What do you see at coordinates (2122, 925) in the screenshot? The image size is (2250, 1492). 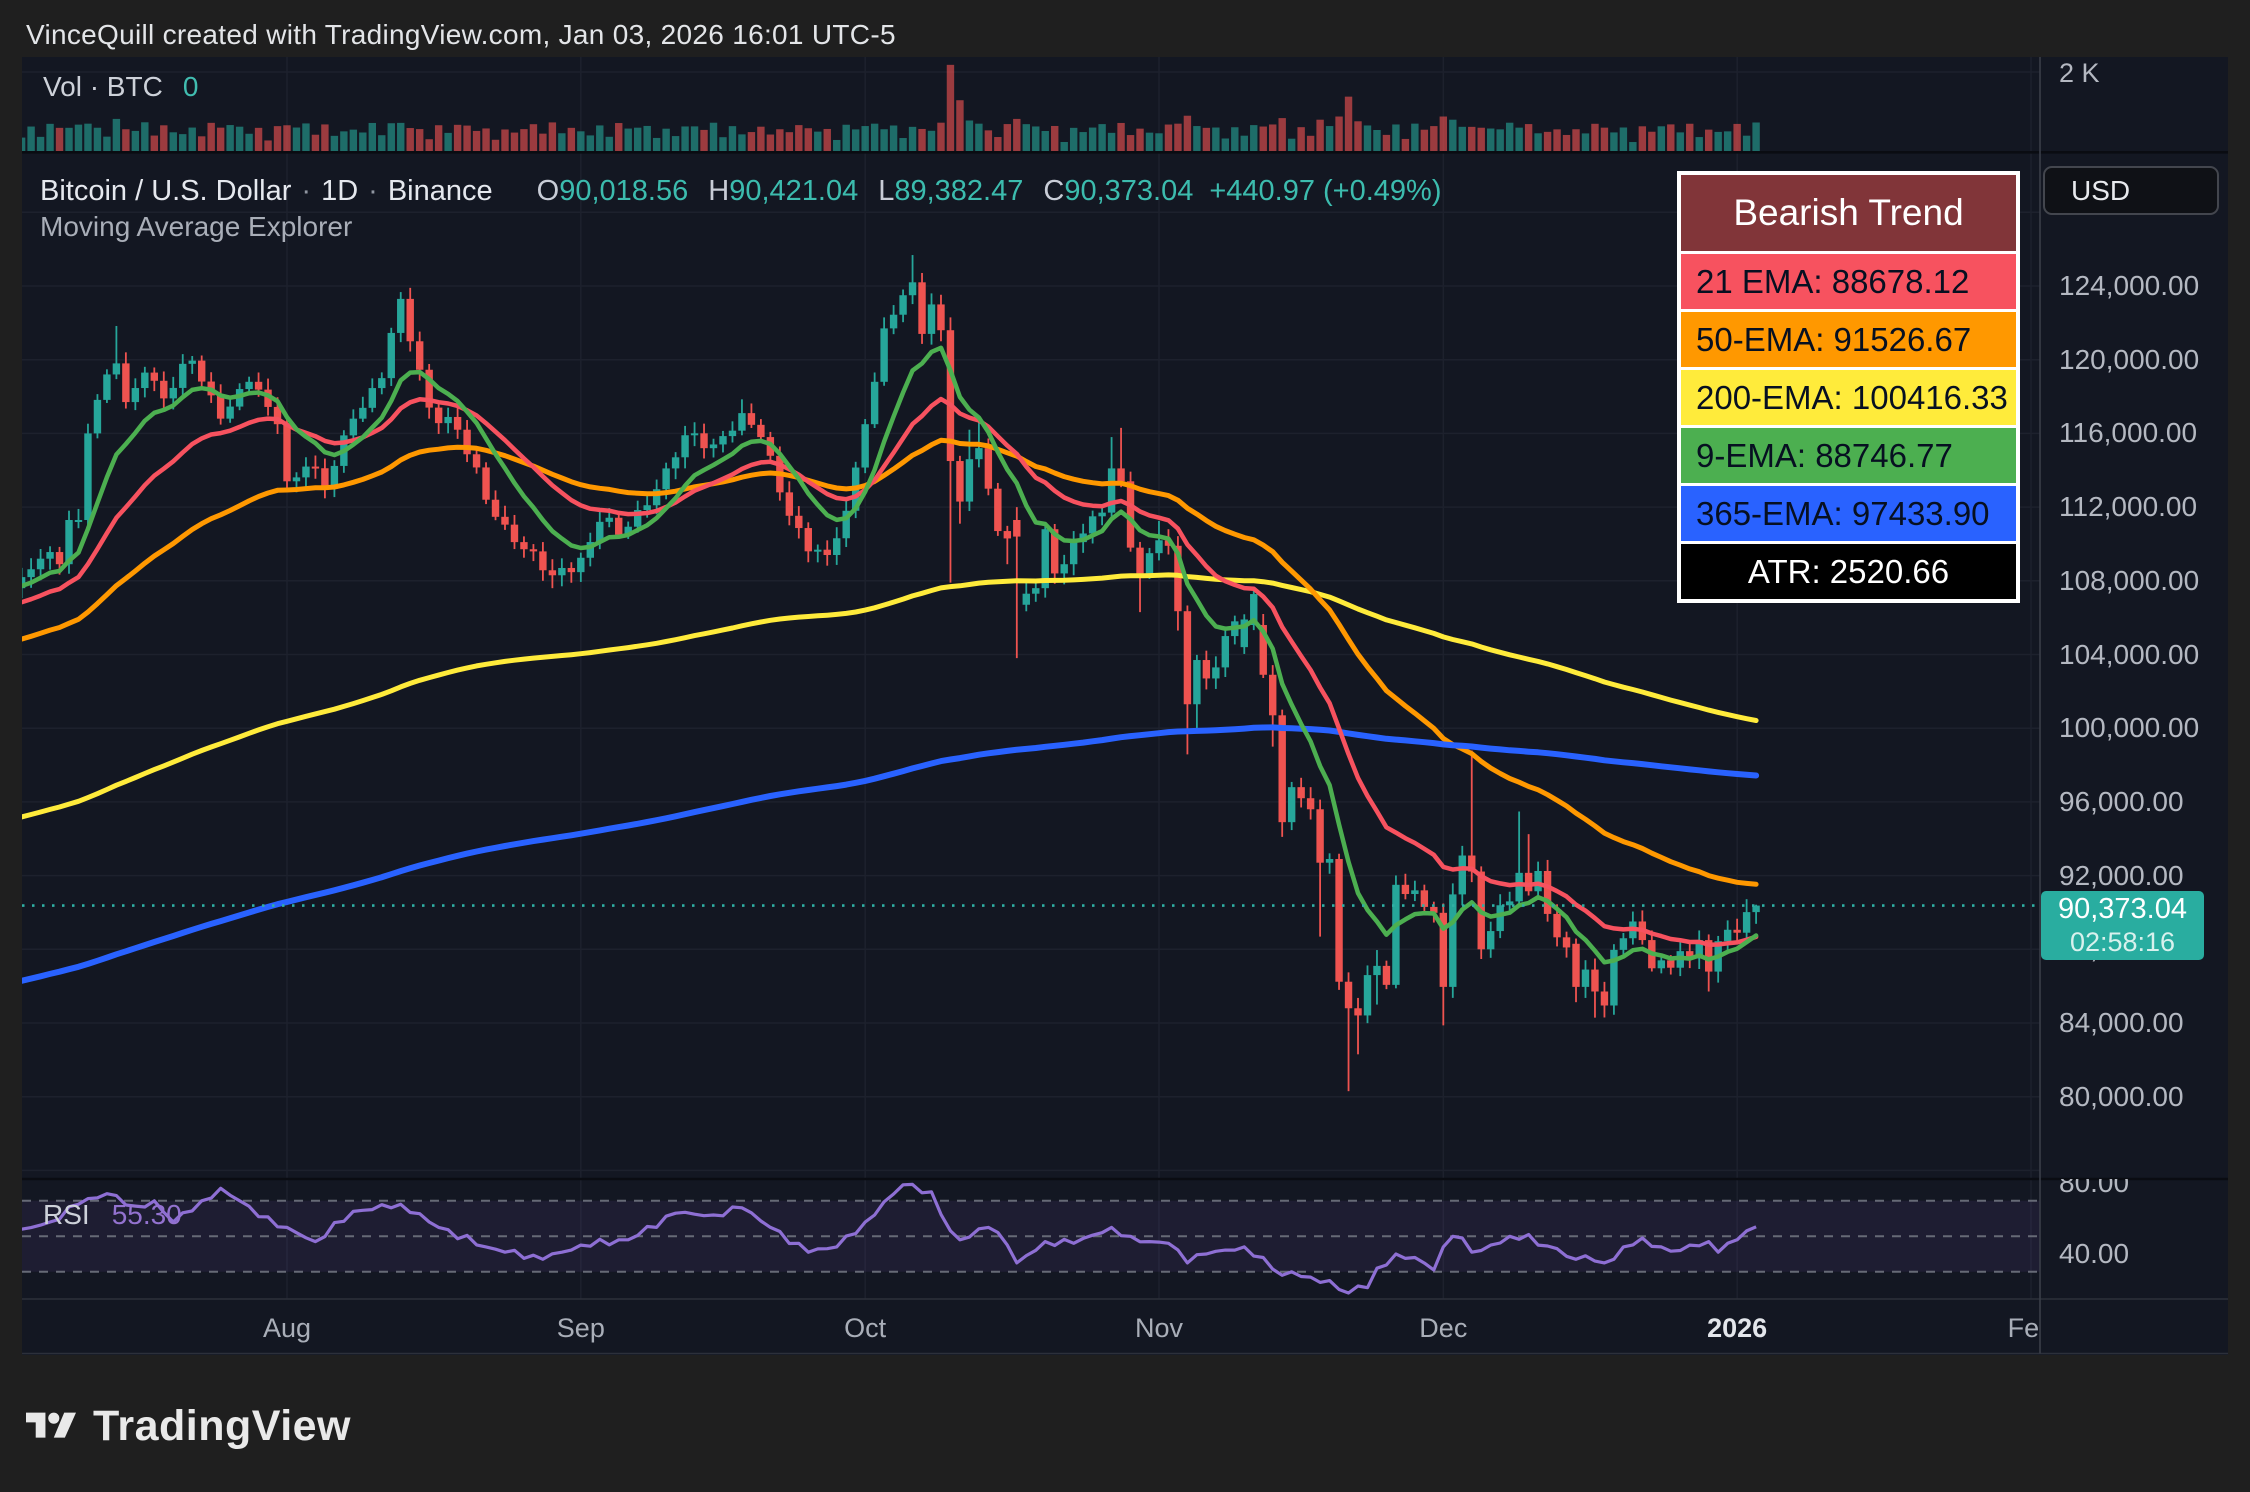 I see `last-price-badge: 90,373.04 02:58:16` at bounding box center [2122, 925].